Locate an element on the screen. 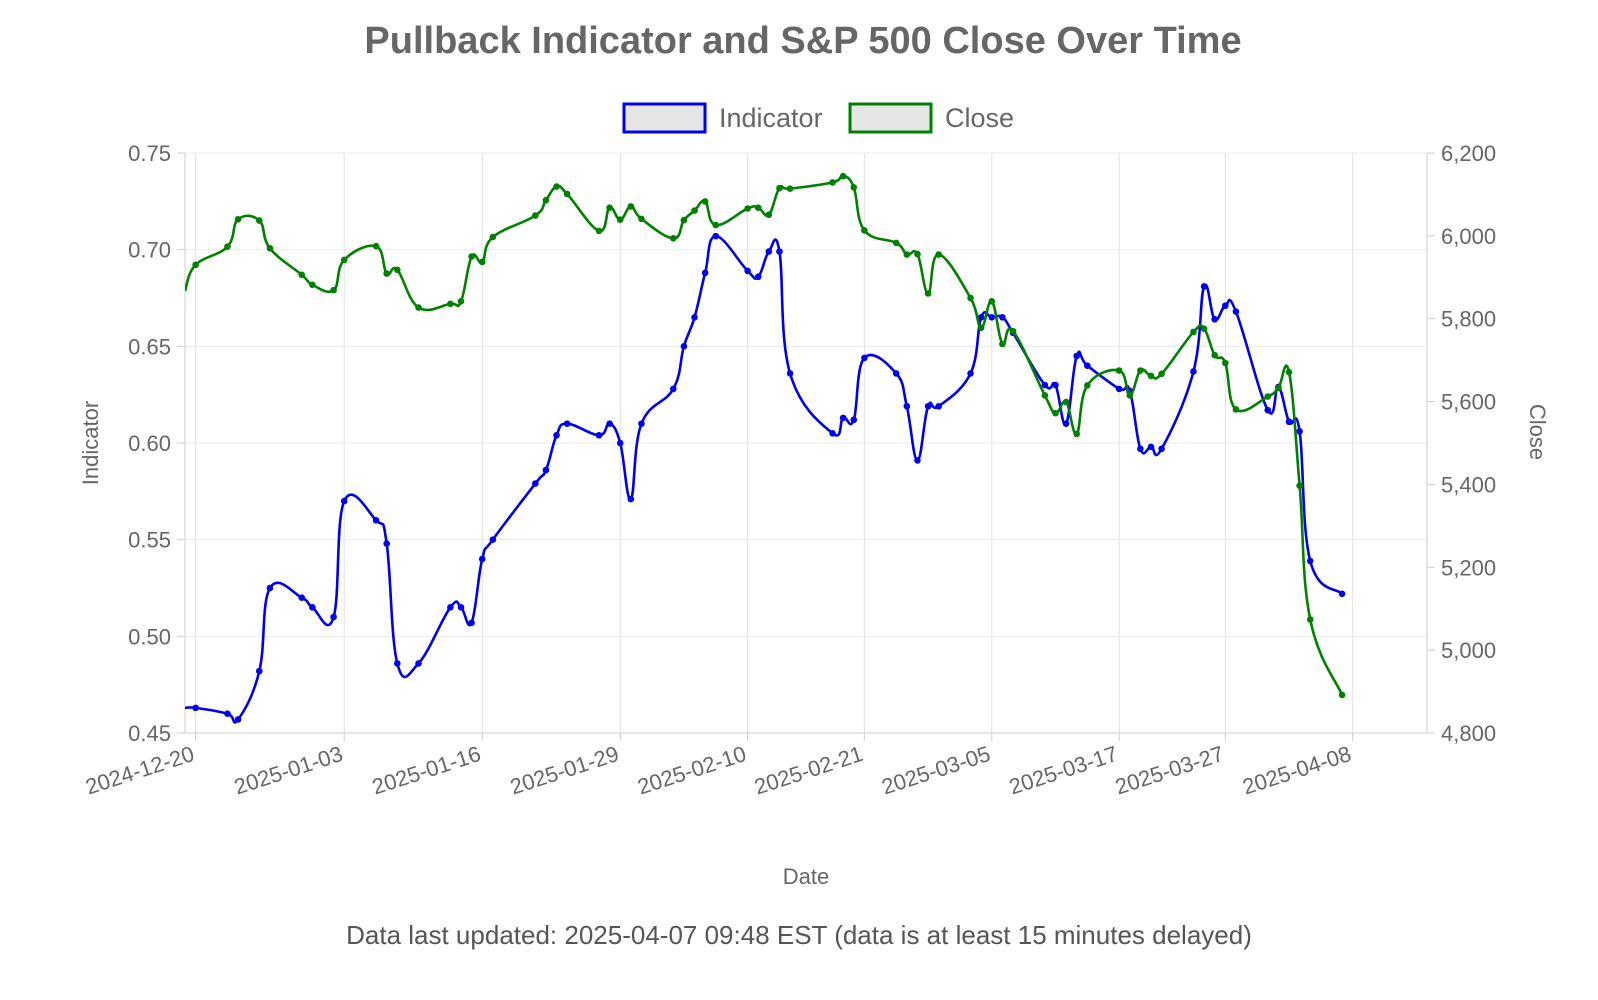 Image resolution: width=1598 pixels, height=1000 pixels. y2-tick-label: 5,800 is located at coordinates (1468, 319).